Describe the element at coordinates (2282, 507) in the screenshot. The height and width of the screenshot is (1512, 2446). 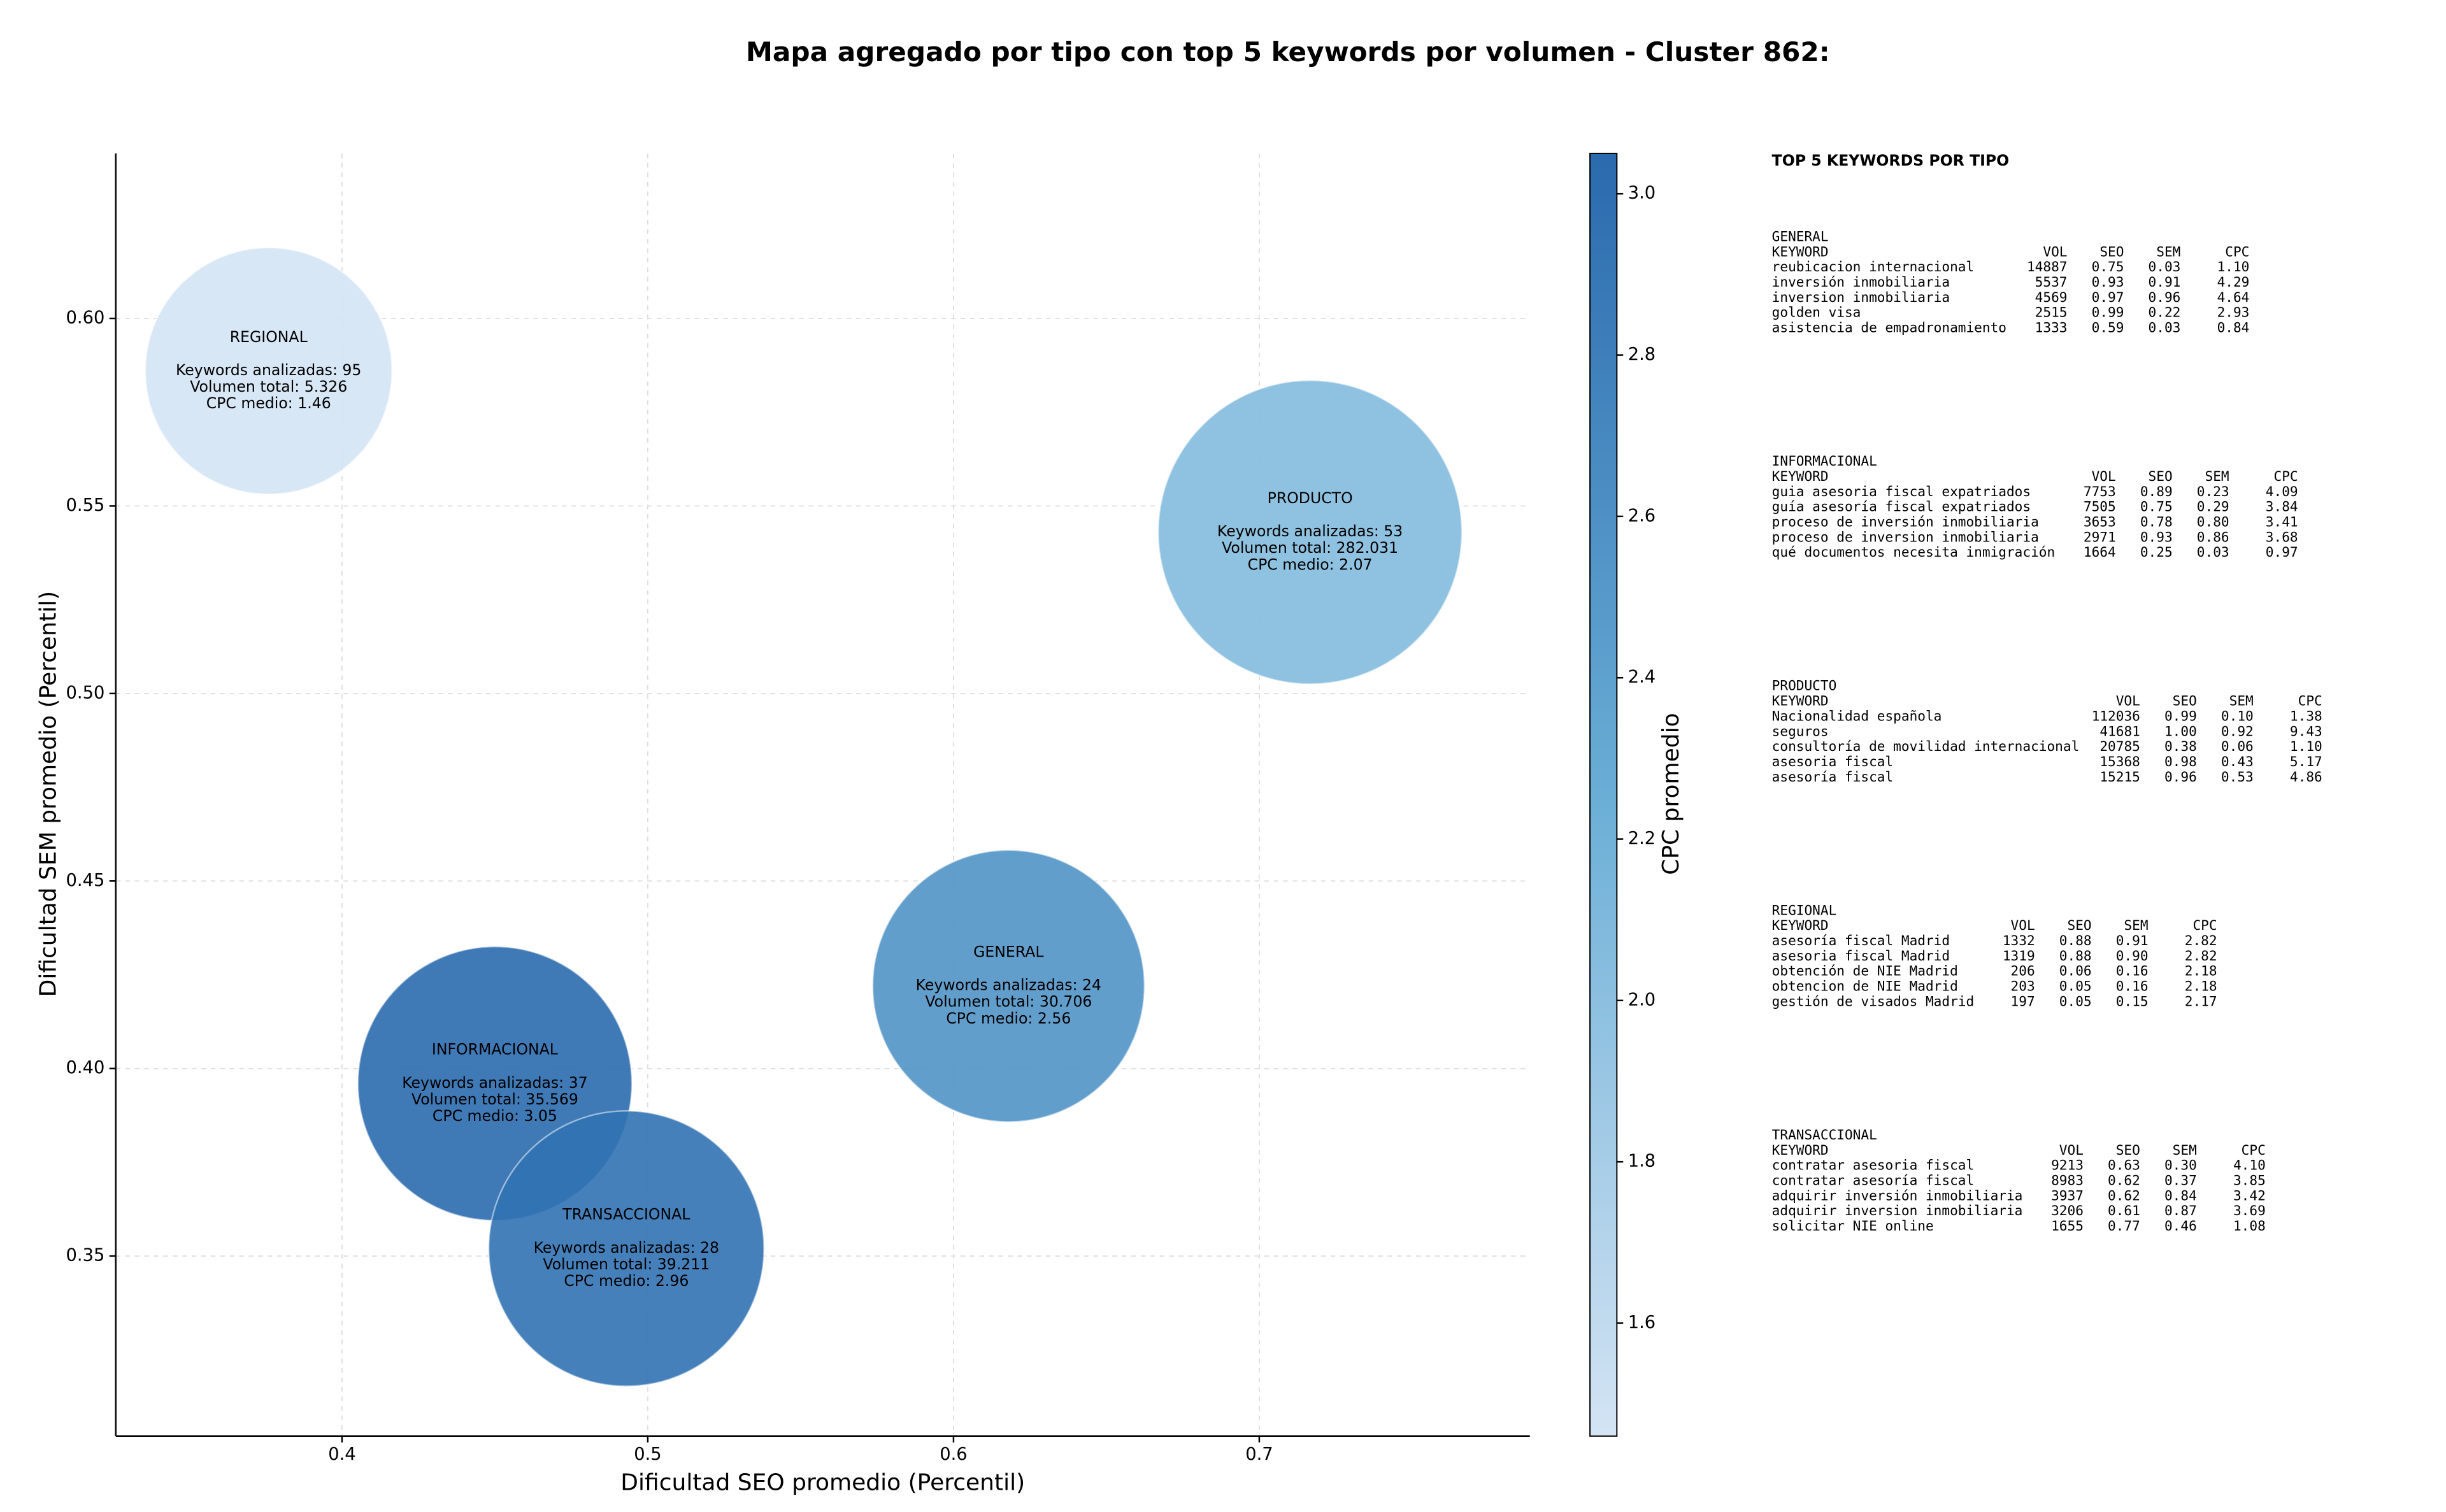
I see `table-cell: 3.84` at that location.